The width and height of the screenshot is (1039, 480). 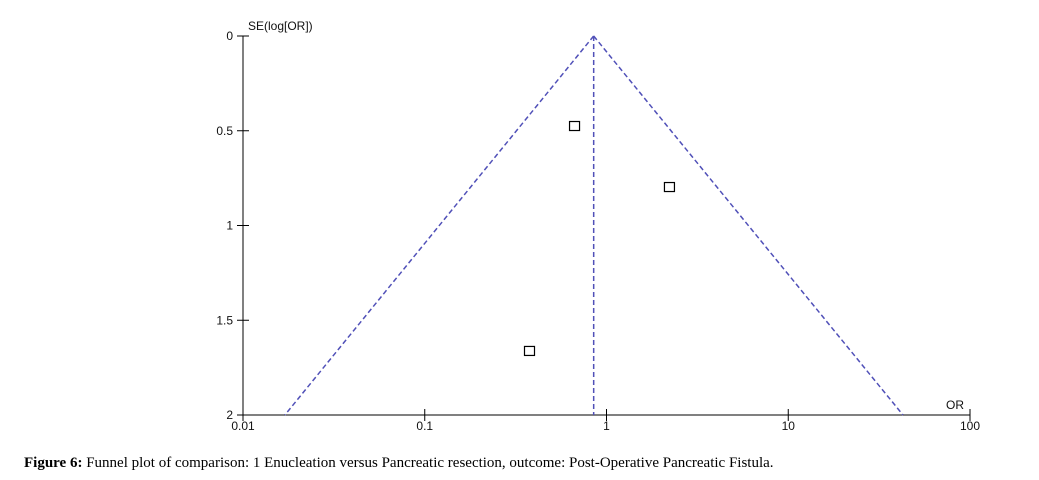 I want to click on y-tick-label: 1.5, so click(x=224, y=320).